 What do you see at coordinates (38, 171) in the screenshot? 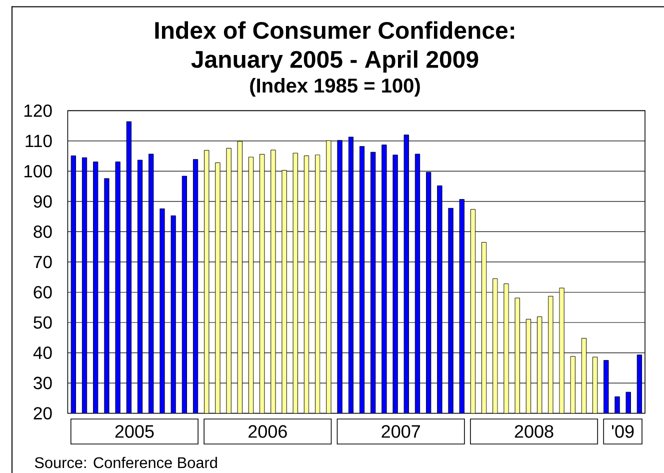
I see `y-tick-label: 100` at bounding box center [38, 171].